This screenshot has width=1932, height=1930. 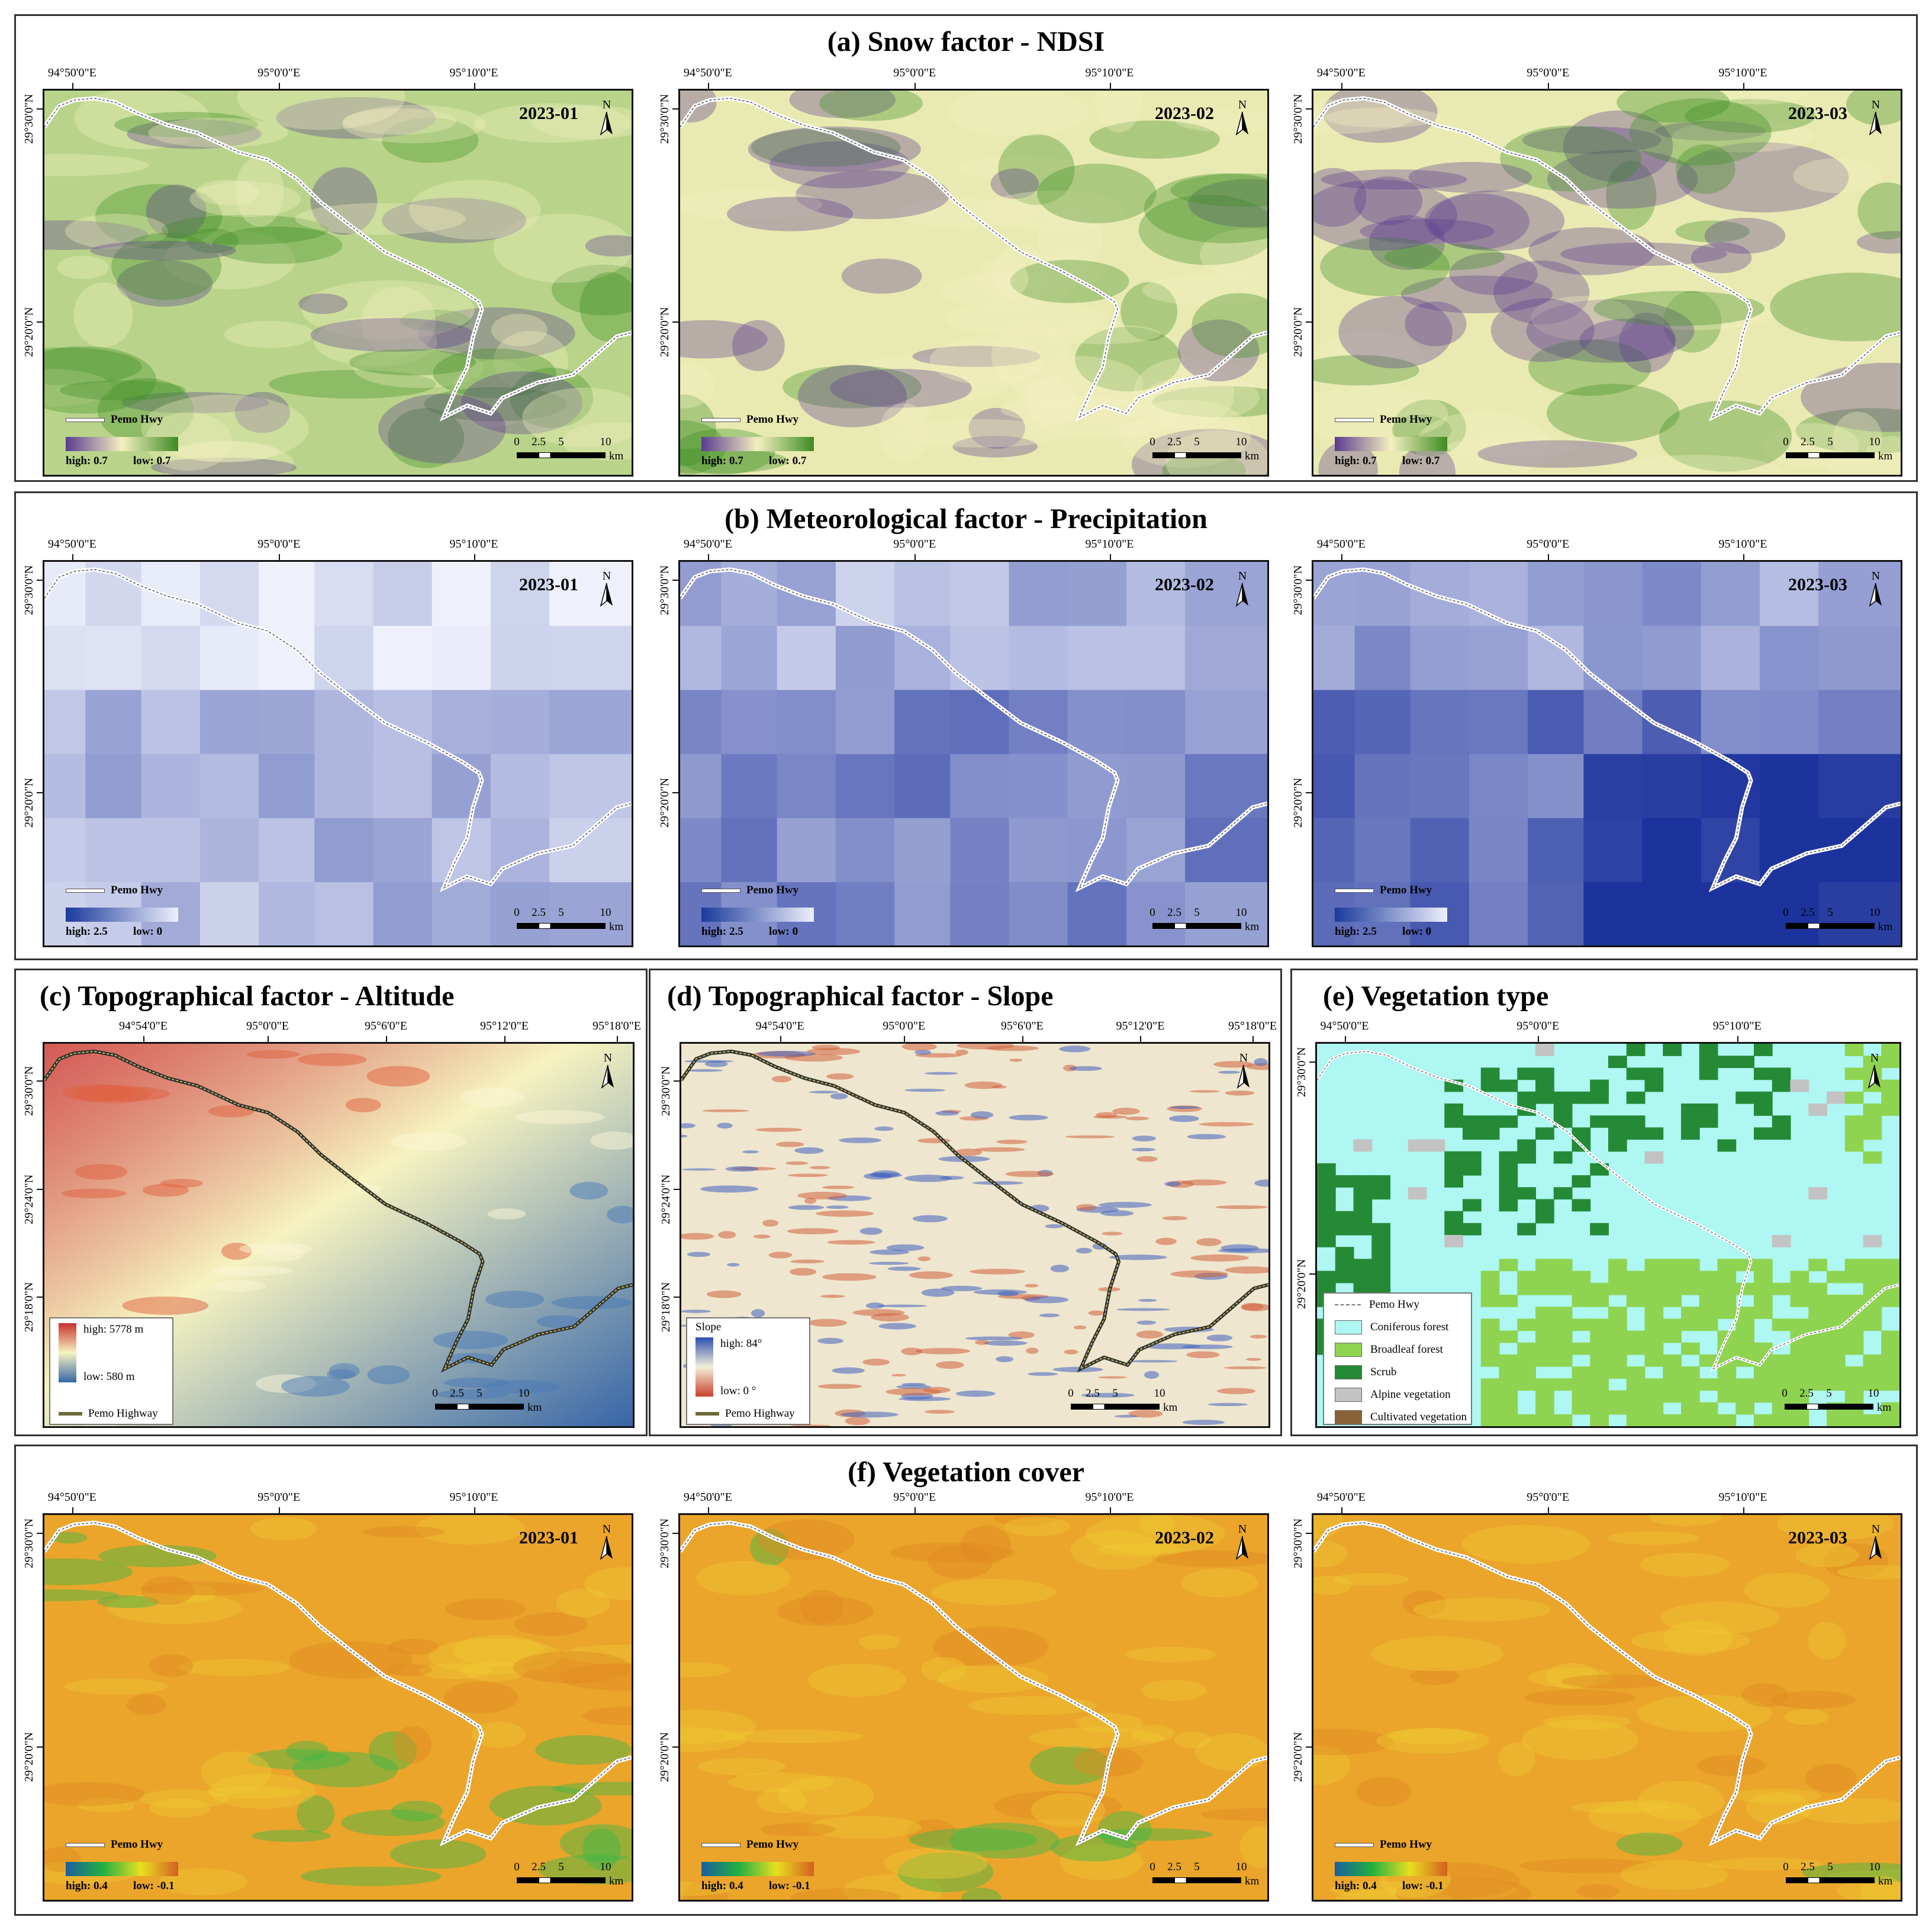 I want to click on pemo-highway-centerline, so click(x=974, y=729).